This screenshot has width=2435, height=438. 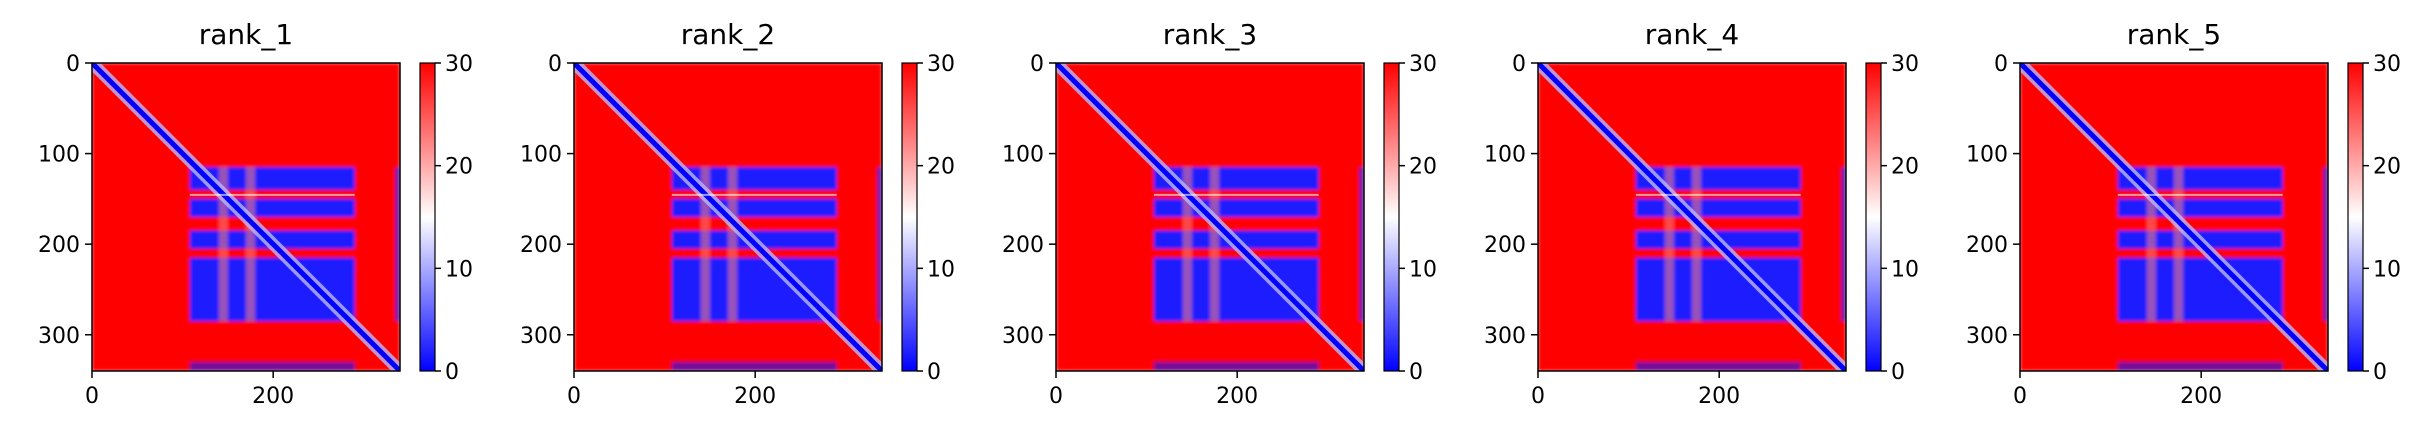 What do you see at coordinates (246, 34) in the screenshot?
I see `panel-title: rank_1` at bounding box center [246, 34].